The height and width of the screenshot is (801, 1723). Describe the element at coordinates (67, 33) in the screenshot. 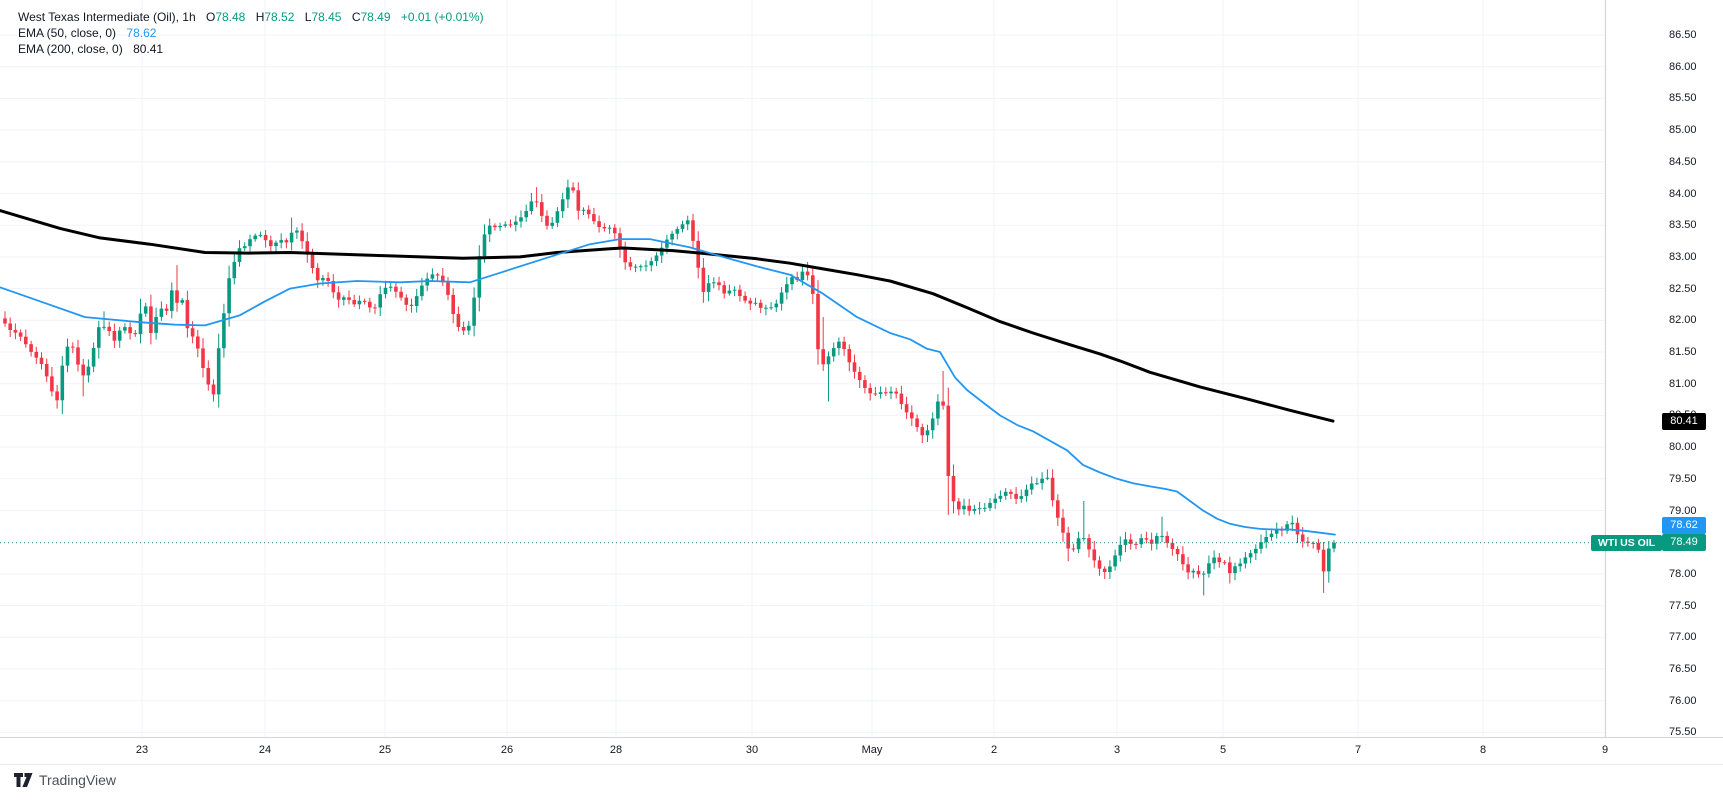

I see `ema50-label: EMA (50, close, 0)` at that location.